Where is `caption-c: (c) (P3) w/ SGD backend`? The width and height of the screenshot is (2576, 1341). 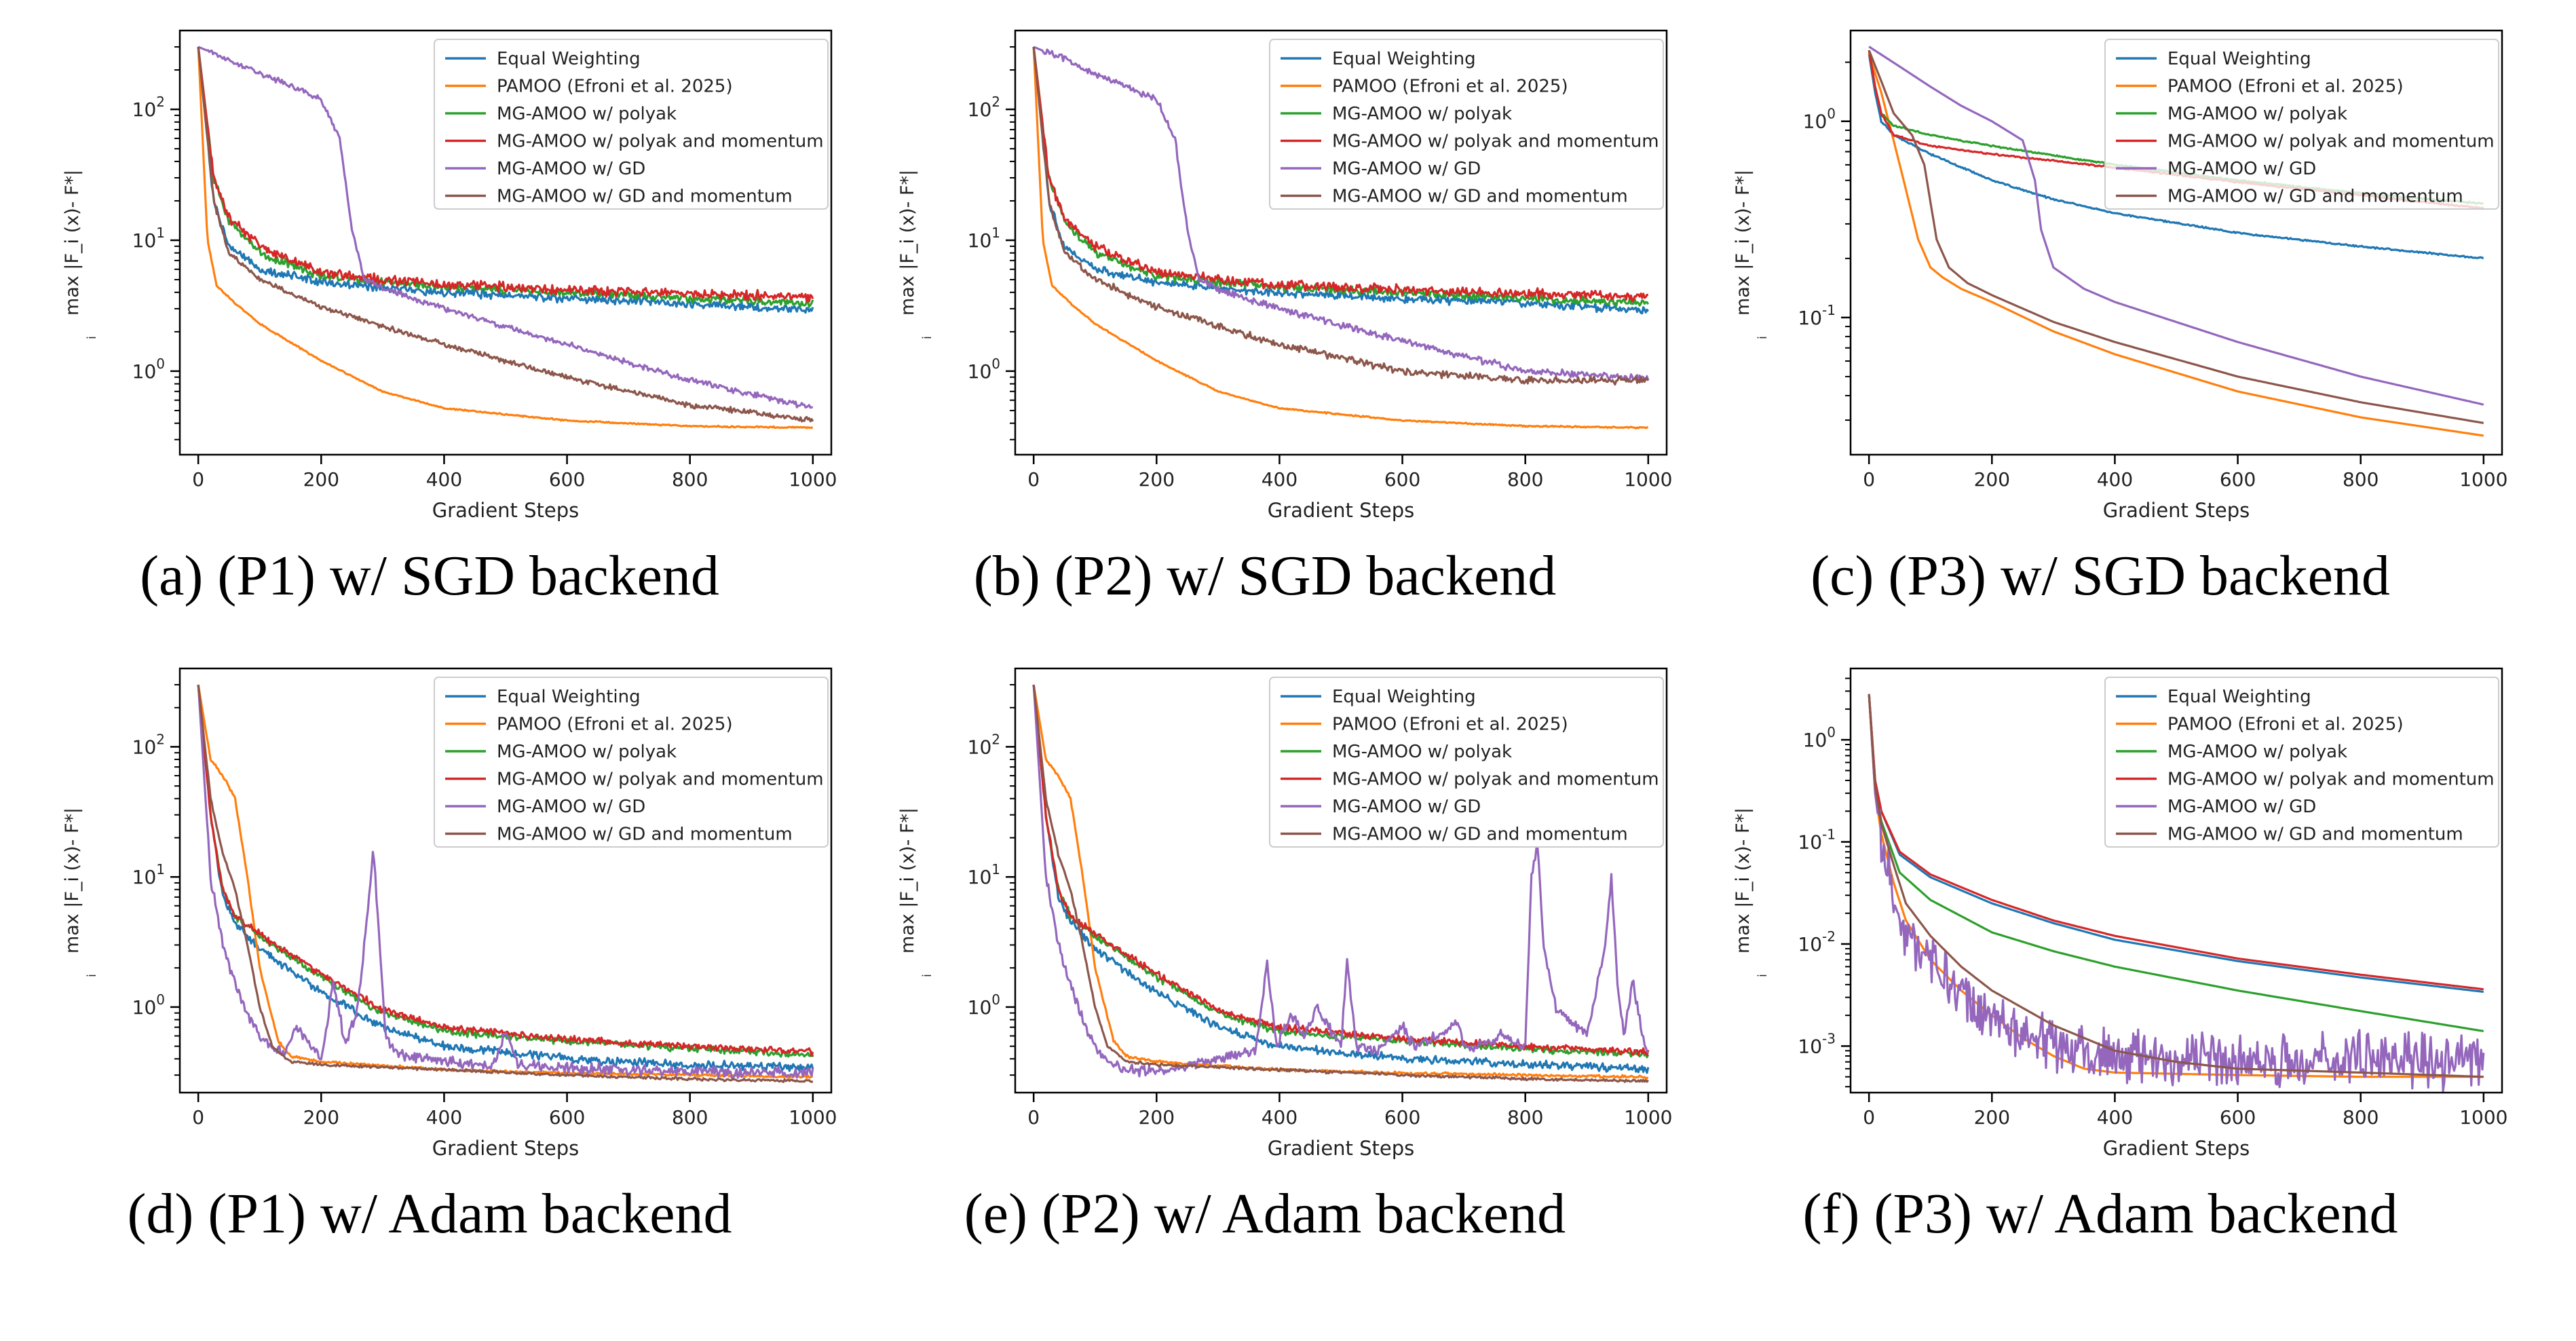
caption-c: (c) (P3) w/ SGD backend is located at coordinates (2100, 575).